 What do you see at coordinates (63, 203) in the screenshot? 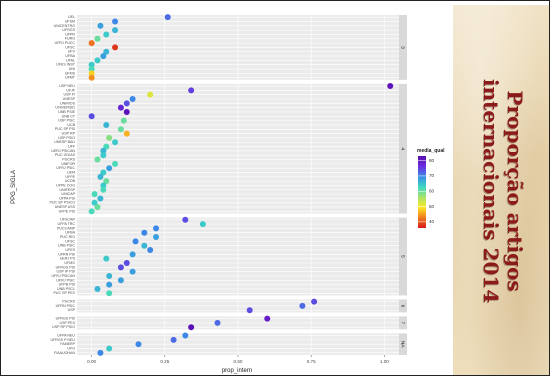
I see `y-tick-label: PUC SP PSICO` at bounding box center [63, 203].